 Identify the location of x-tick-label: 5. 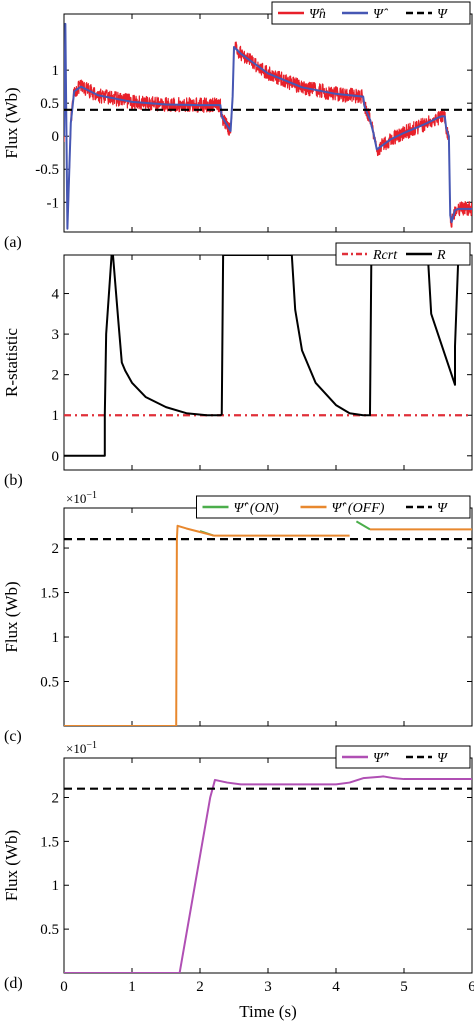
(404, 987).